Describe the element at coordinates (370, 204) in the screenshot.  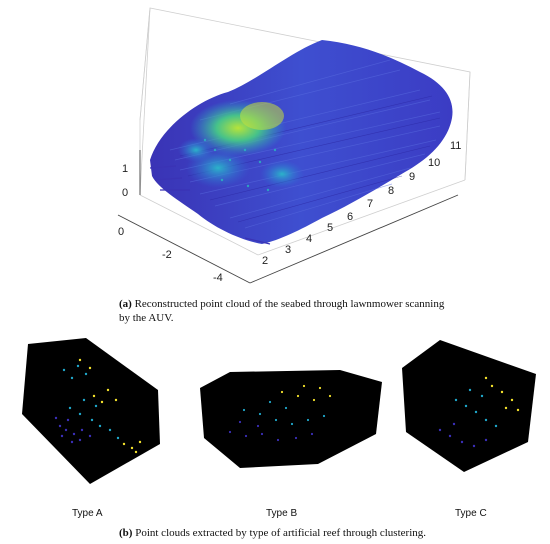
I see `x-tick: 7` at that location.